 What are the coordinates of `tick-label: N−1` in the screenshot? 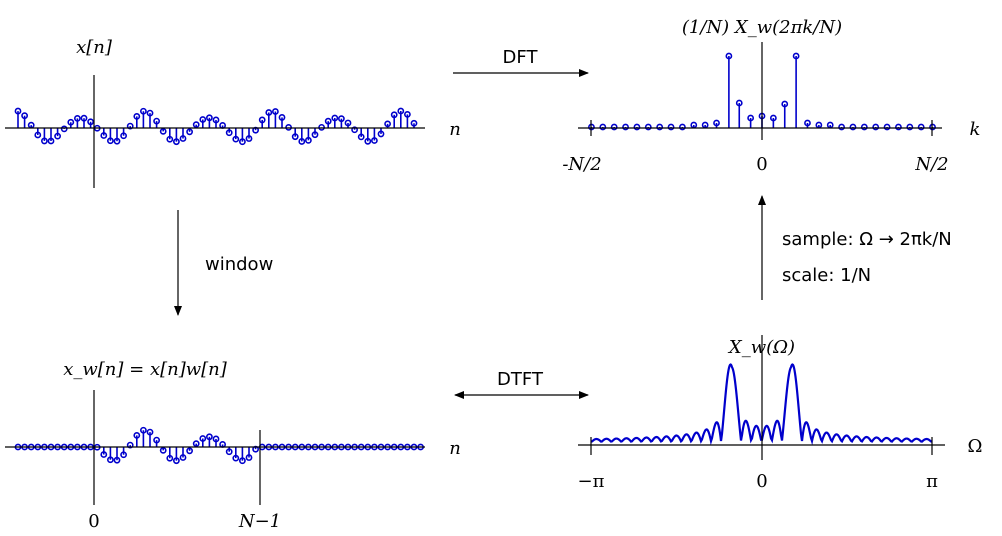 It's located at (259, 521).